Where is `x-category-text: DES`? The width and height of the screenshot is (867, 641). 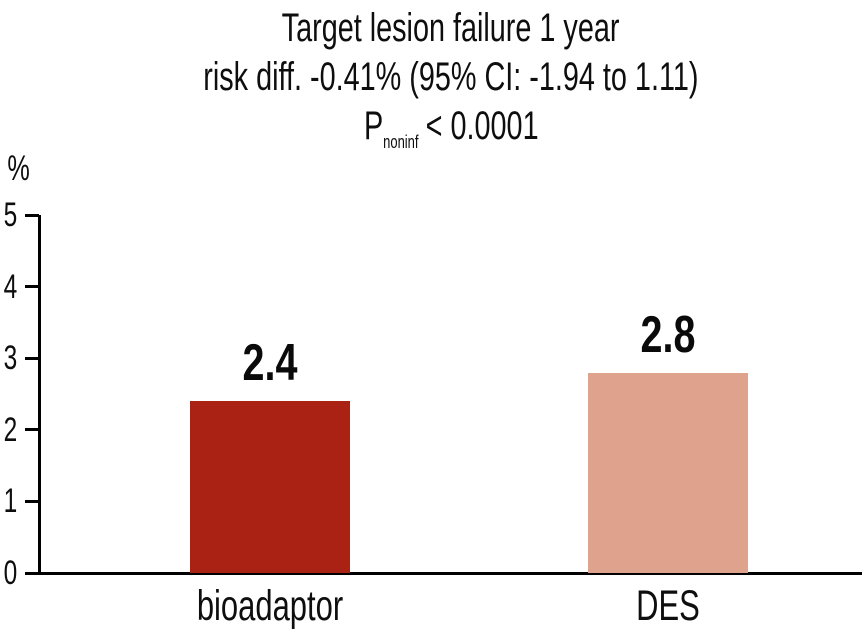
x-category-text: DES is located at coordinates (668, 606).